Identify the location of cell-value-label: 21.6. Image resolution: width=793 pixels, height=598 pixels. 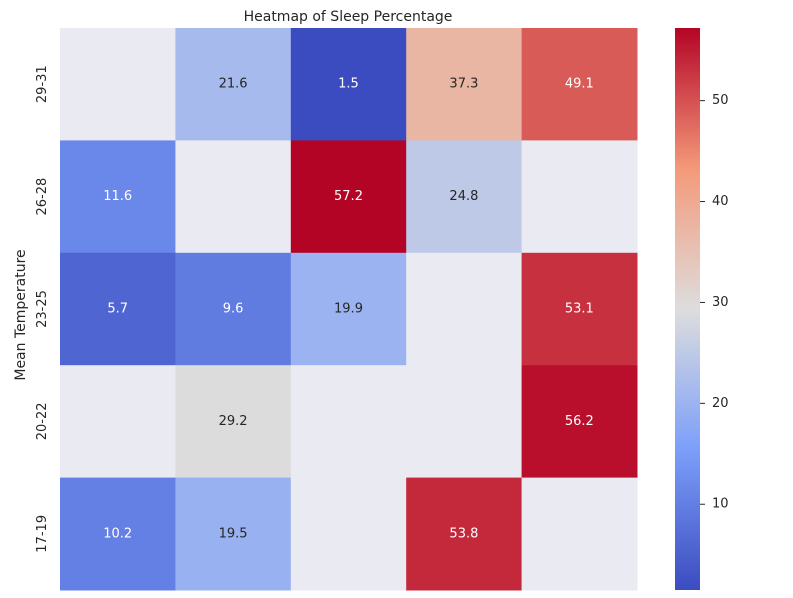
(233, 84).